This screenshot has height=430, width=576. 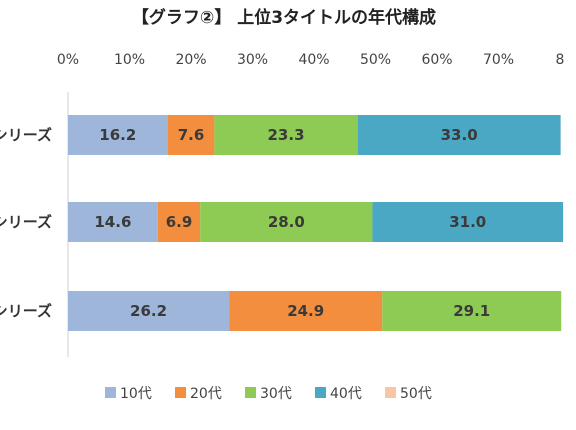 What do you see at coordinates (498, 60) in the screenshot?
I see `x-tick-label: 70%` at bounding box center [498, 60].